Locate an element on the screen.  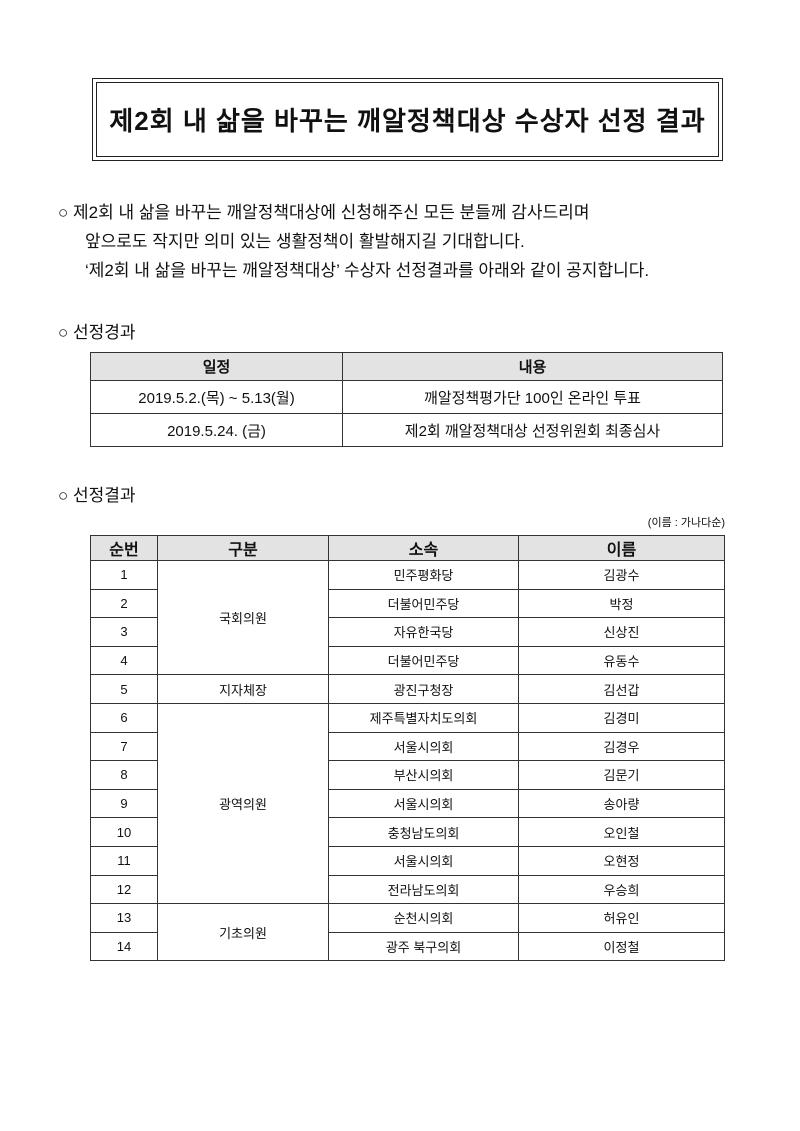
category-cell: 국회의원 is located at coordinates (243, 617).